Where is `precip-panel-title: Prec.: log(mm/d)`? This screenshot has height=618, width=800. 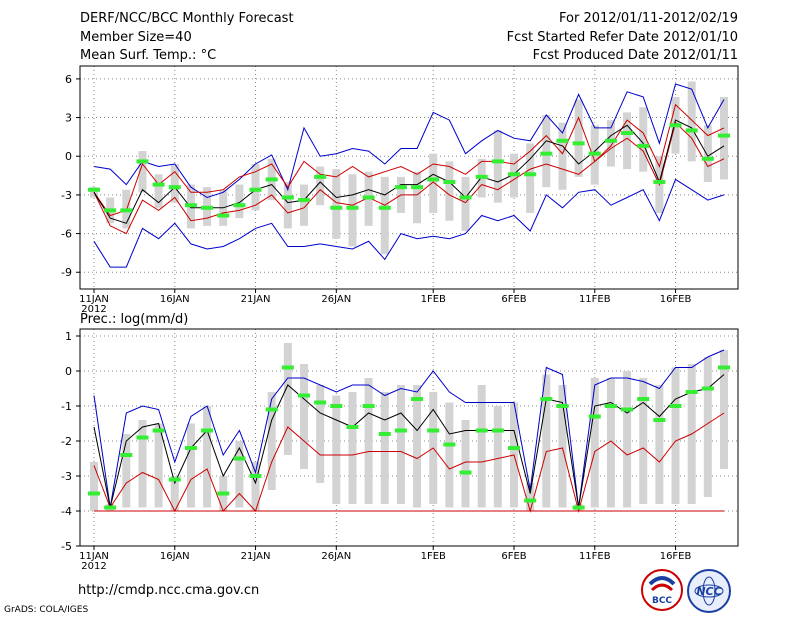 precip-panel-title: Prec.: log(mm/d) is located at coordinates (134, 319).